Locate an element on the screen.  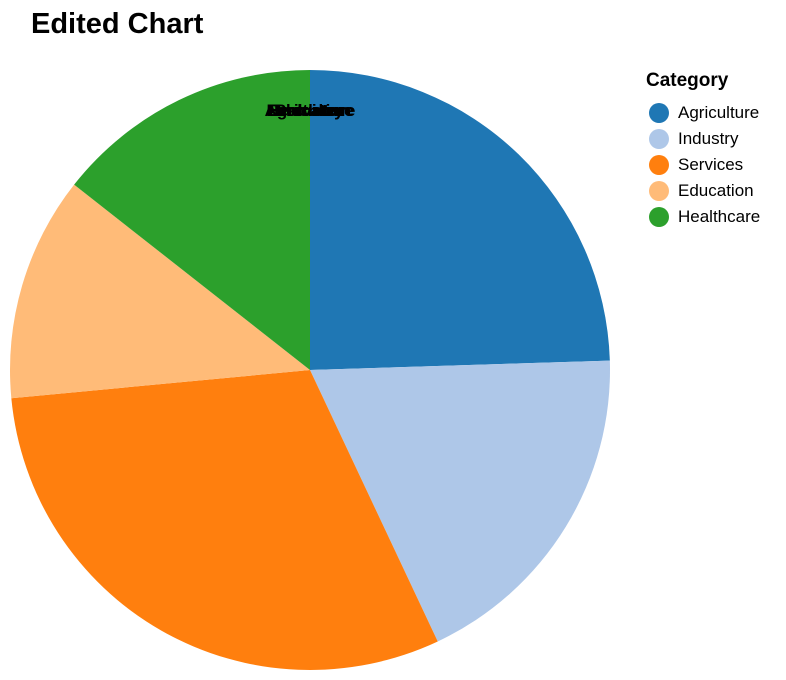
legend-item-services: Services is located at coordinates (703, 165).